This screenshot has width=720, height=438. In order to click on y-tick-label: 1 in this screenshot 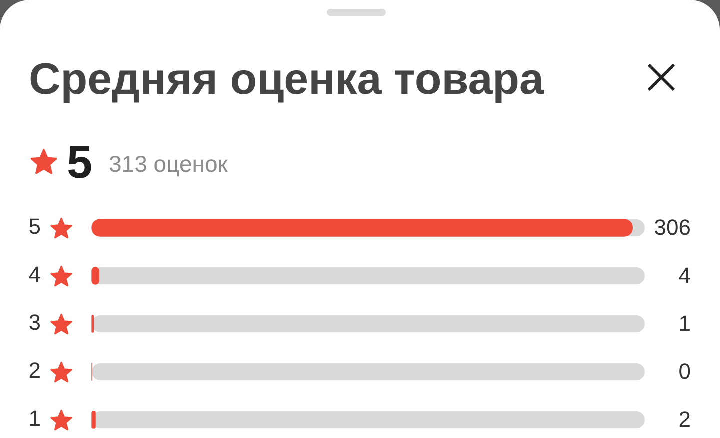, I will do `click(34, 419)`.